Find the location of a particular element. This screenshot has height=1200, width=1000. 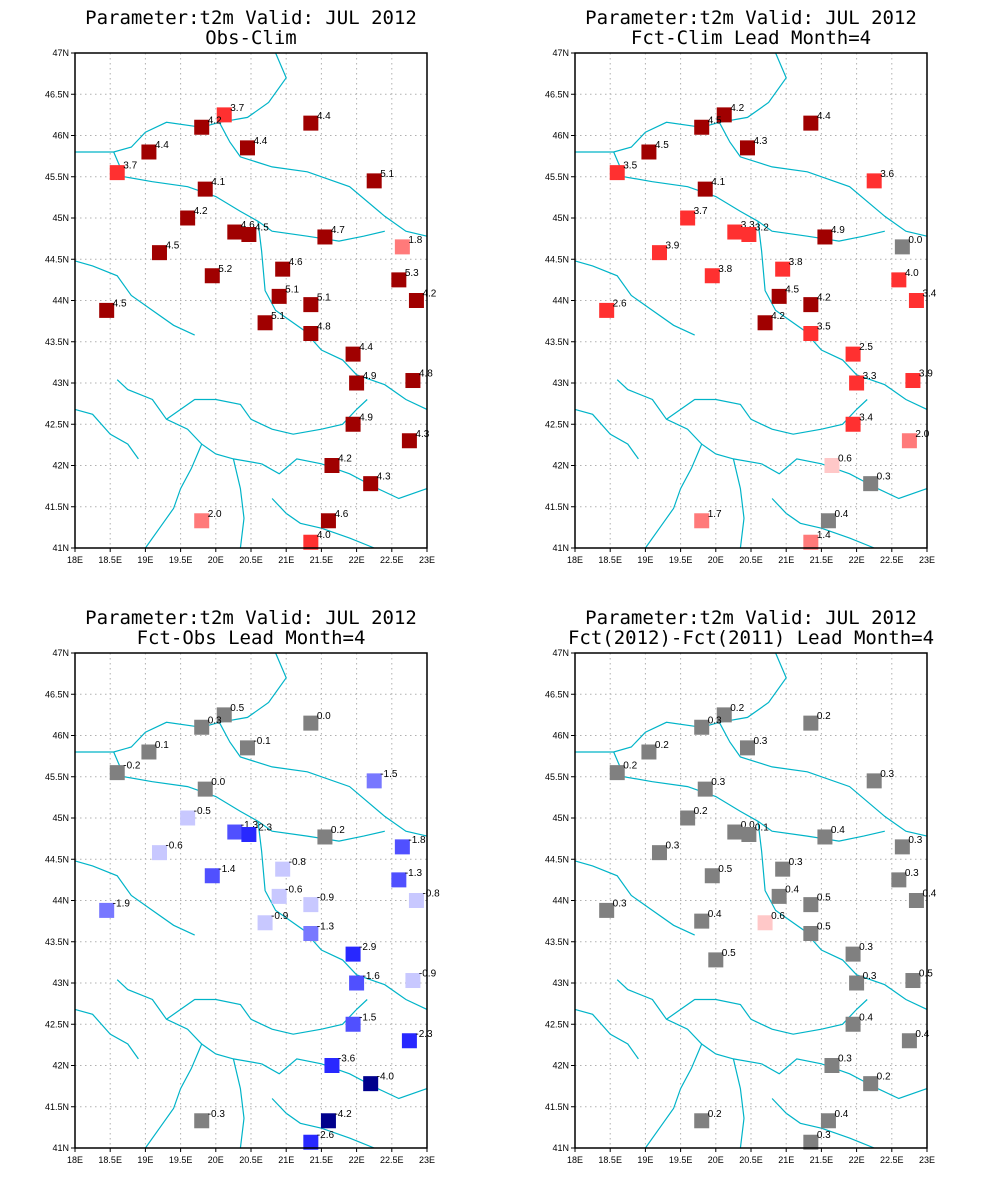

station-value-label: -2.6 is located at coordinates (326, 1135).